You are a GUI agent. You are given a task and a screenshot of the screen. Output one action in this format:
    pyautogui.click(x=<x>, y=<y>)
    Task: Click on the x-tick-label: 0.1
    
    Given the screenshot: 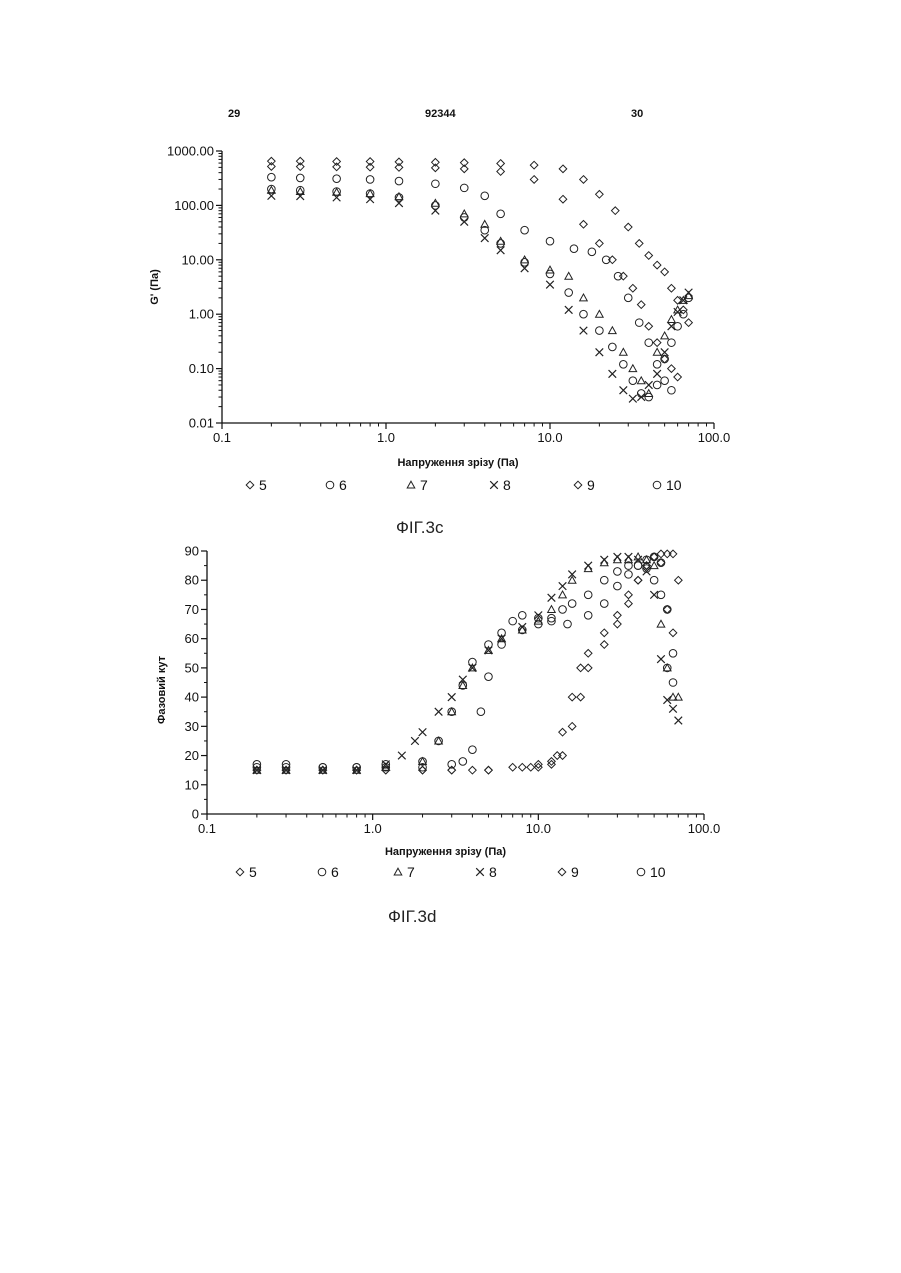 What is the action you would take?
    pyautogui.click(x=222, y=437)
    